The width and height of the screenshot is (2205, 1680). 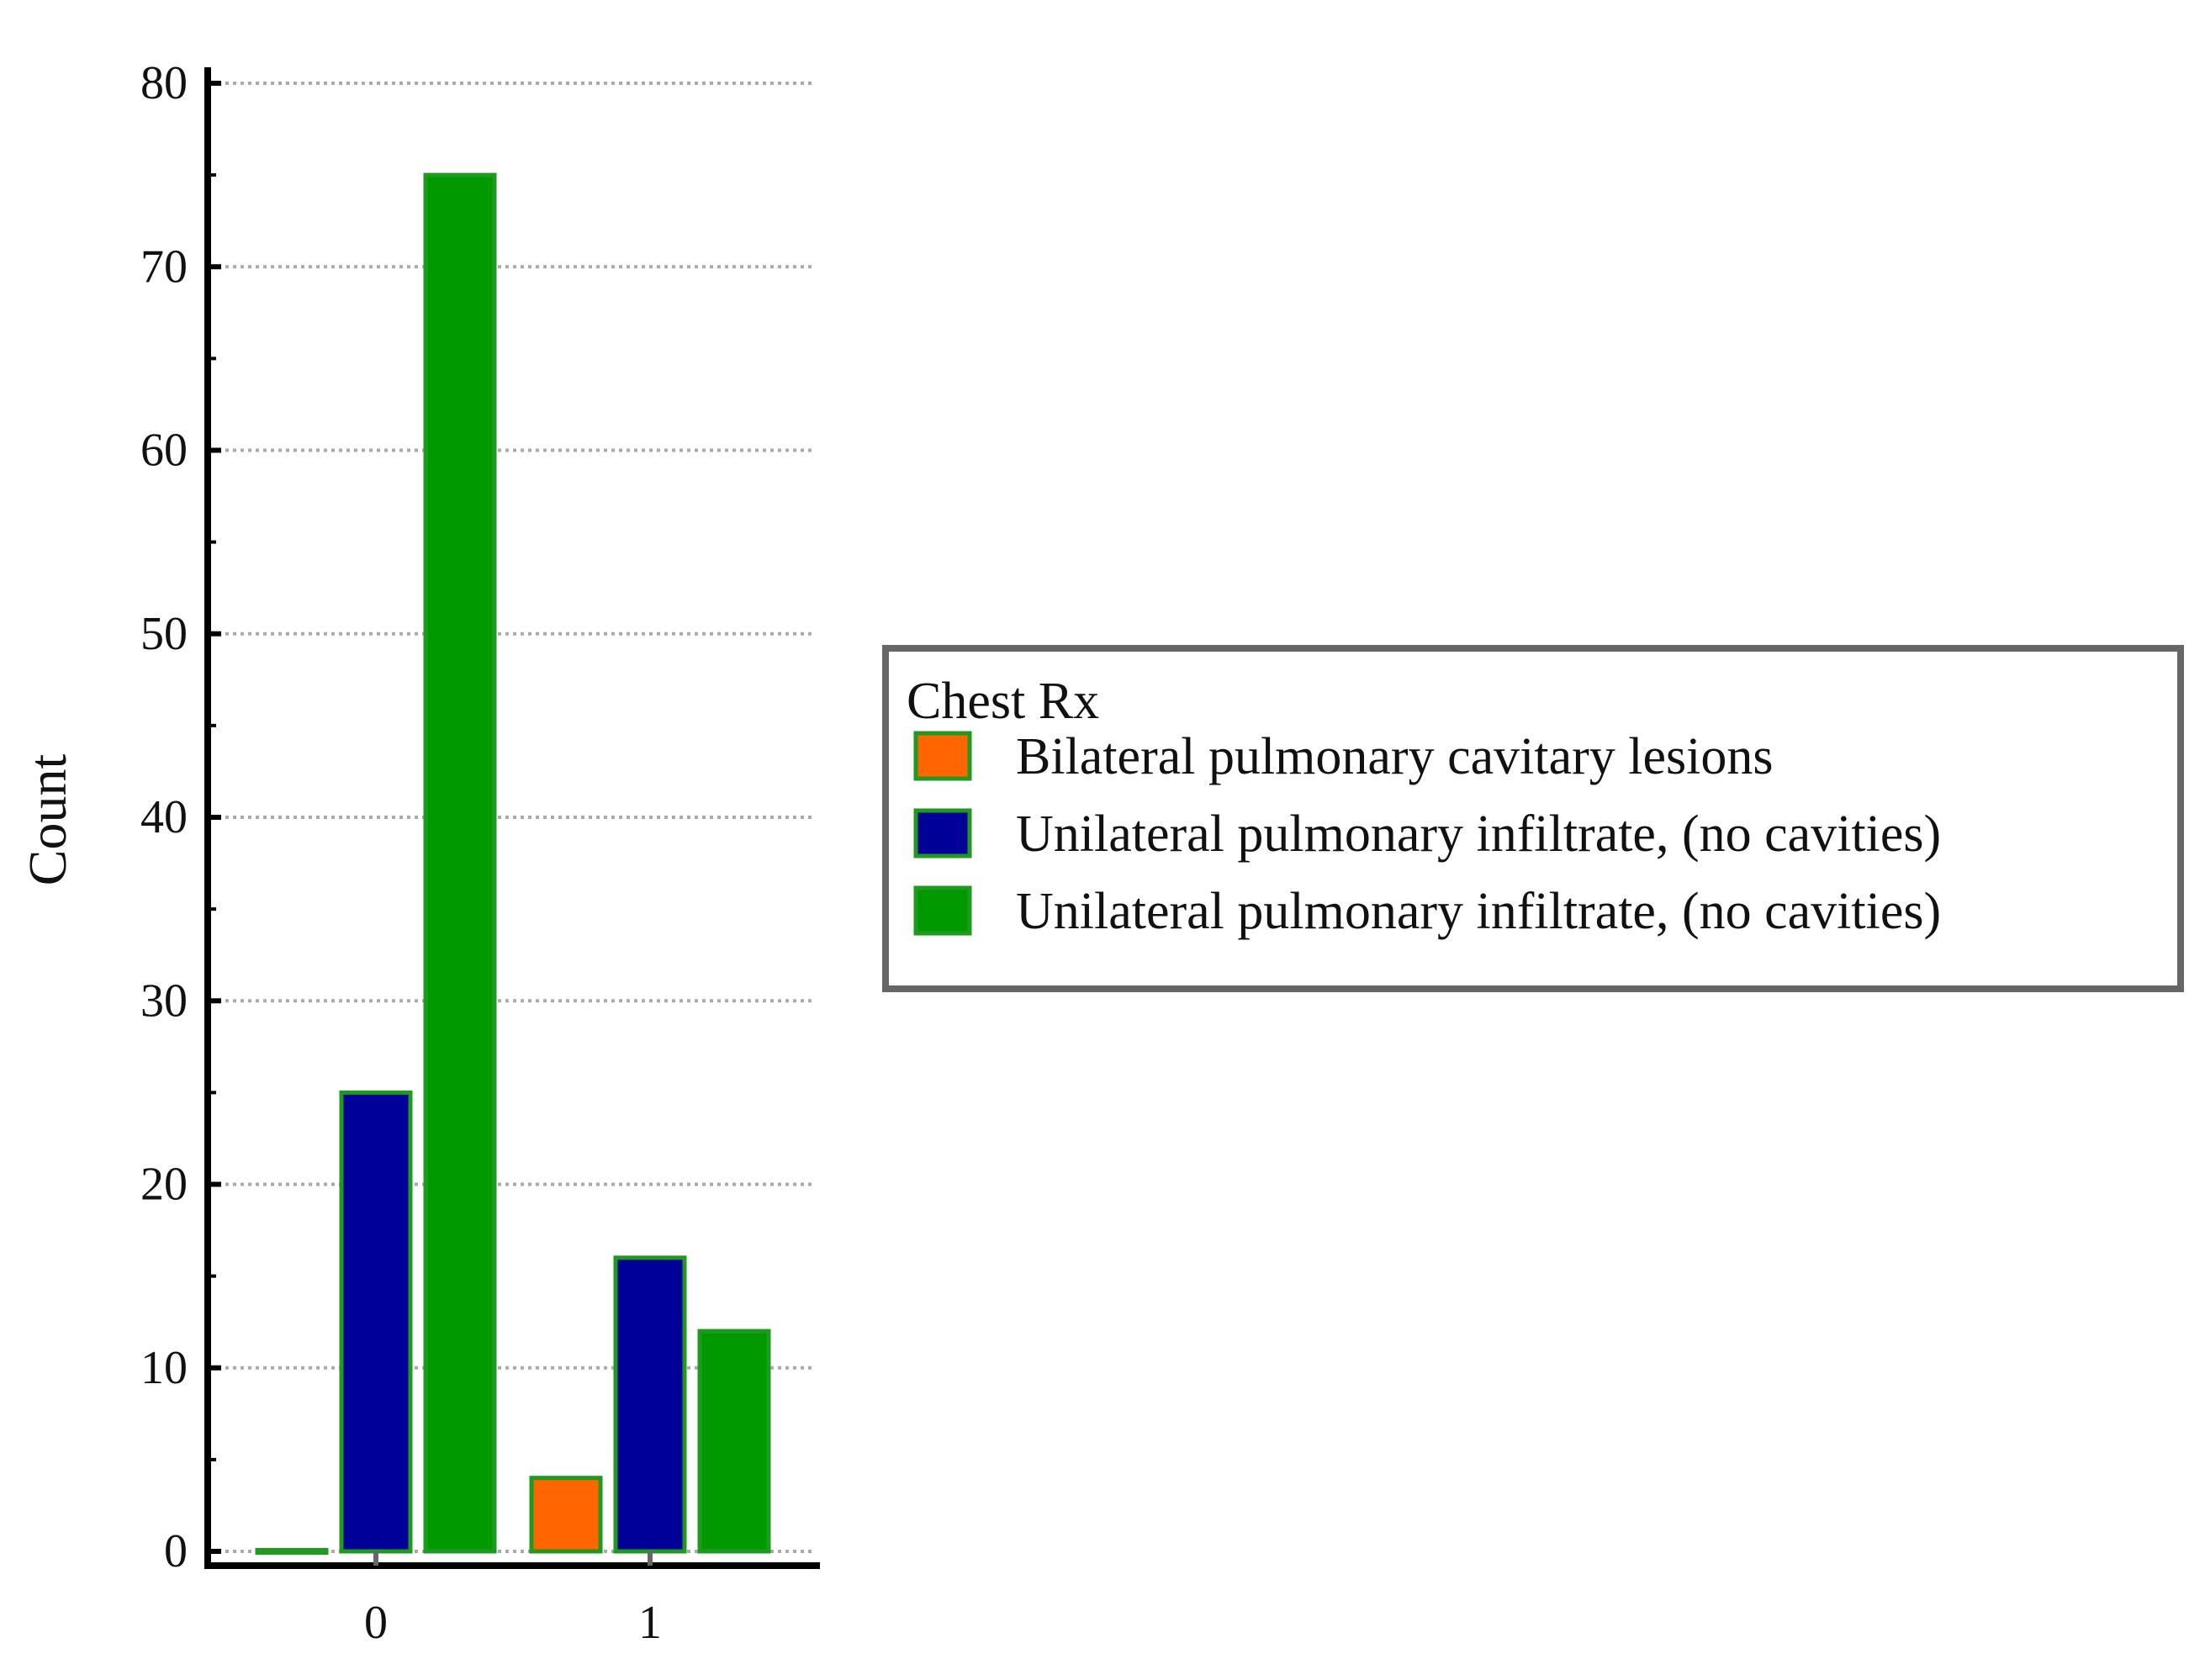 I want to click on y-tick-label: 50, so click(x=164, y=634).